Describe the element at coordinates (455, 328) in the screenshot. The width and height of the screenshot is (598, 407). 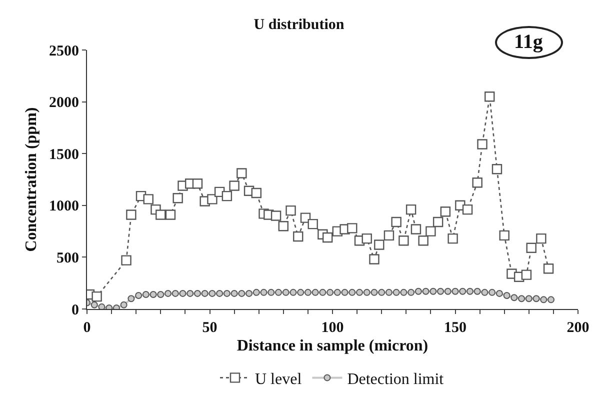
I see `x-tick-label: 150` at that location.